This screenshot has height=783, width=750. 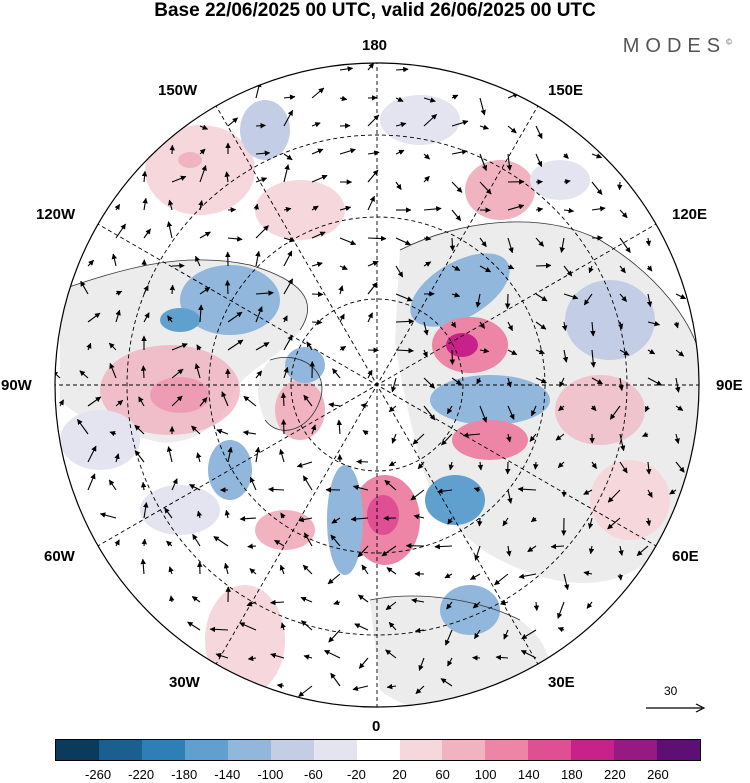 What do you see at coordinates (561, 682) in the screenshot?
I see `lon-label-30e: 30E` at bounding box center [561, 682].